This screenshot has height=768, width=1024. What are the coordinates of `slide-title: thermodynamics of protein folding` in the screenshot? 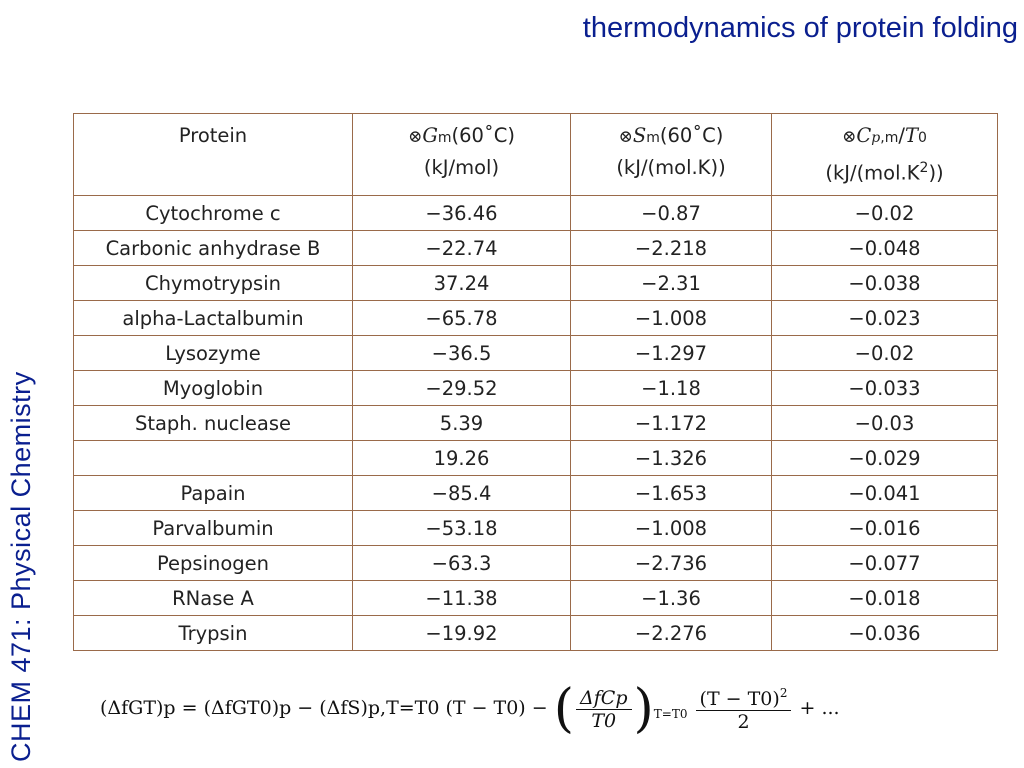 It's located at (800, 28).